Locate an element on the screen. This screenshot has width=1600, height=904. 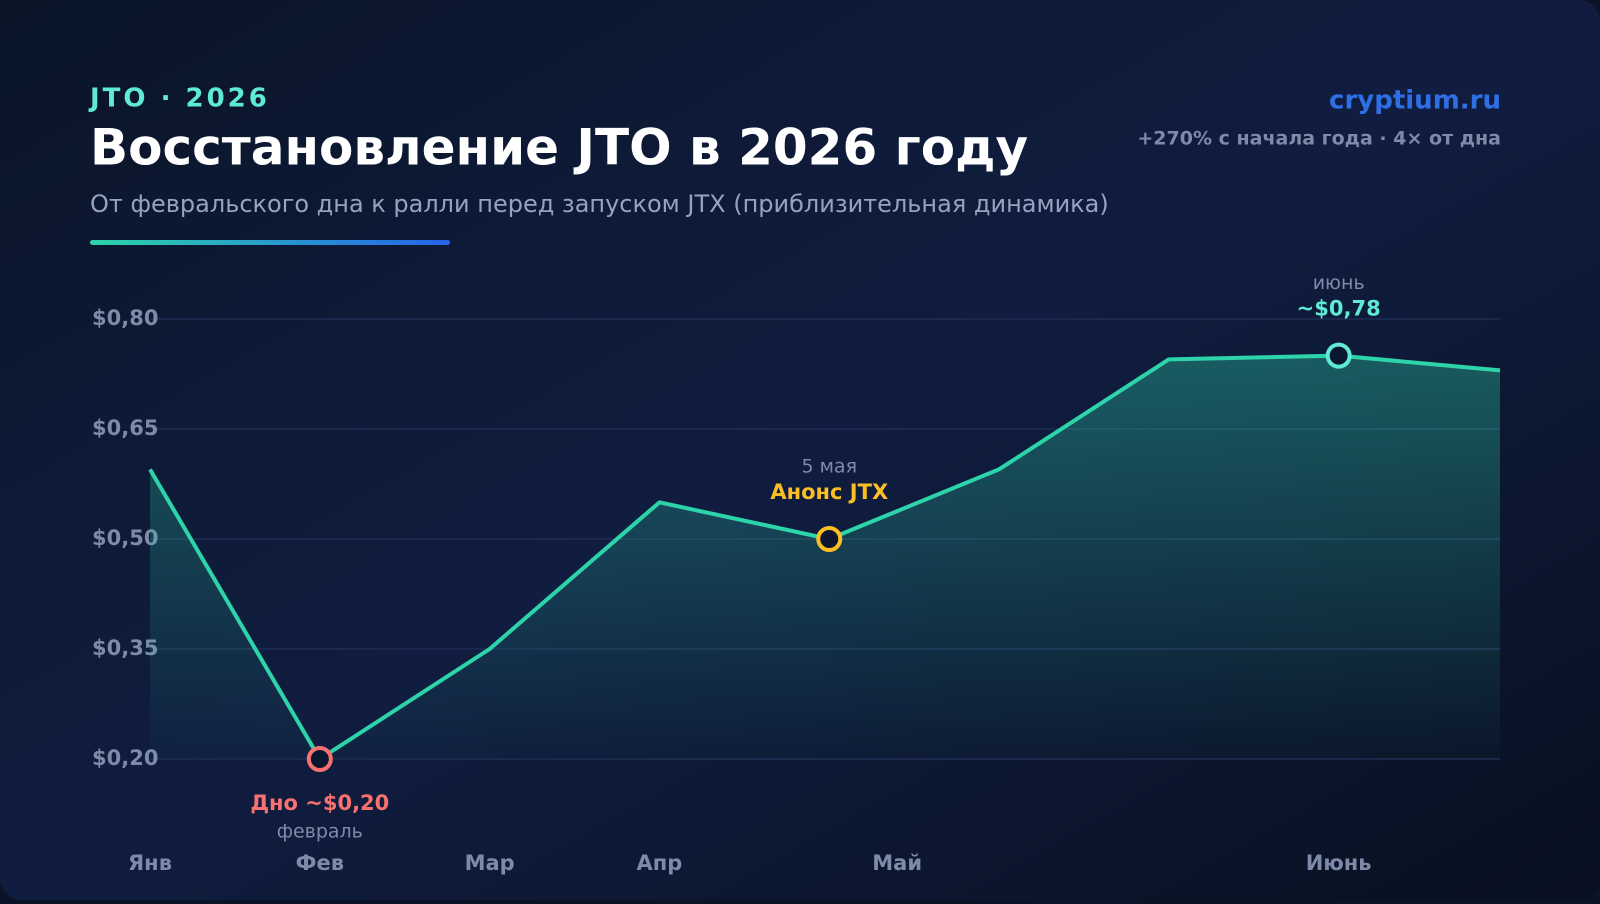
annotation-note: июнь is located at coordinates (1339, 283).